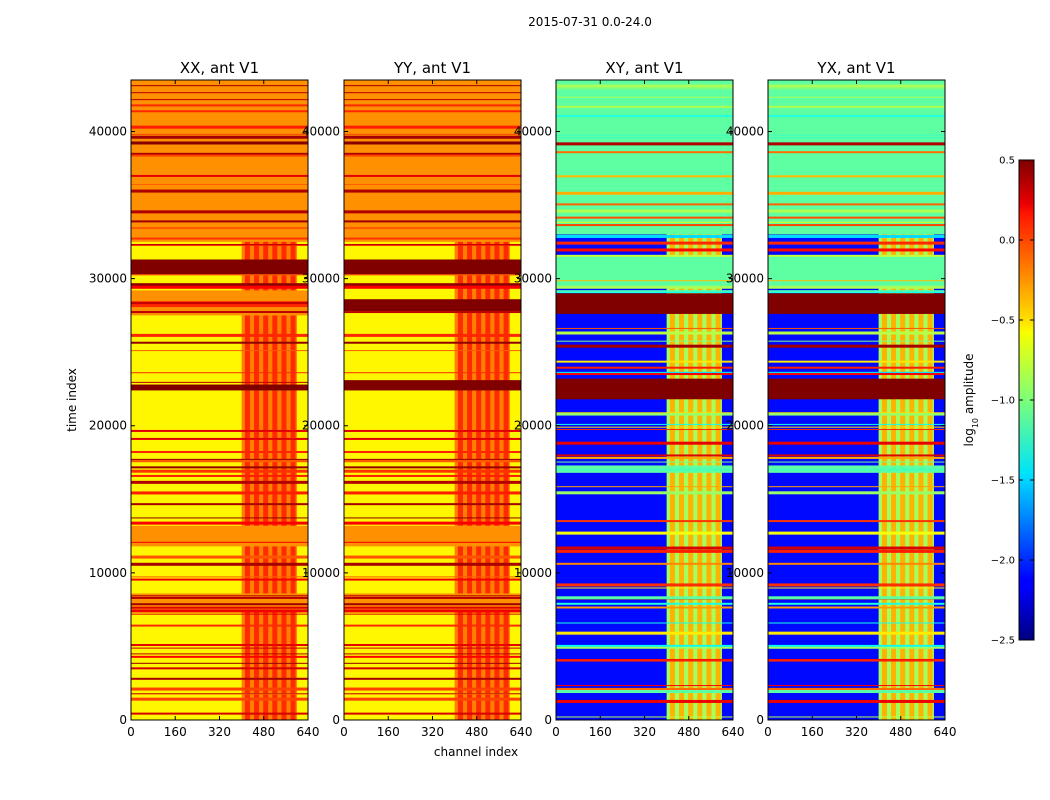 The image size is (1050, 800). I want to click on colorbar-tick-label: −1.5, so click(1003, 481).